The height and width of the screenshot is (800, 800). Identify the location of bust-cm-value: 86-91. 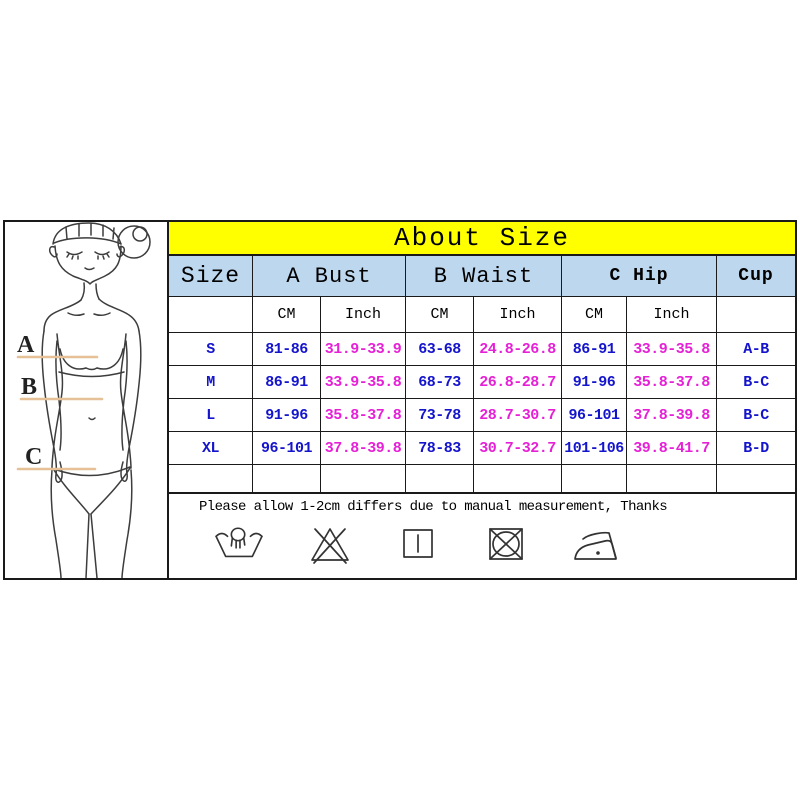
(287, 382).